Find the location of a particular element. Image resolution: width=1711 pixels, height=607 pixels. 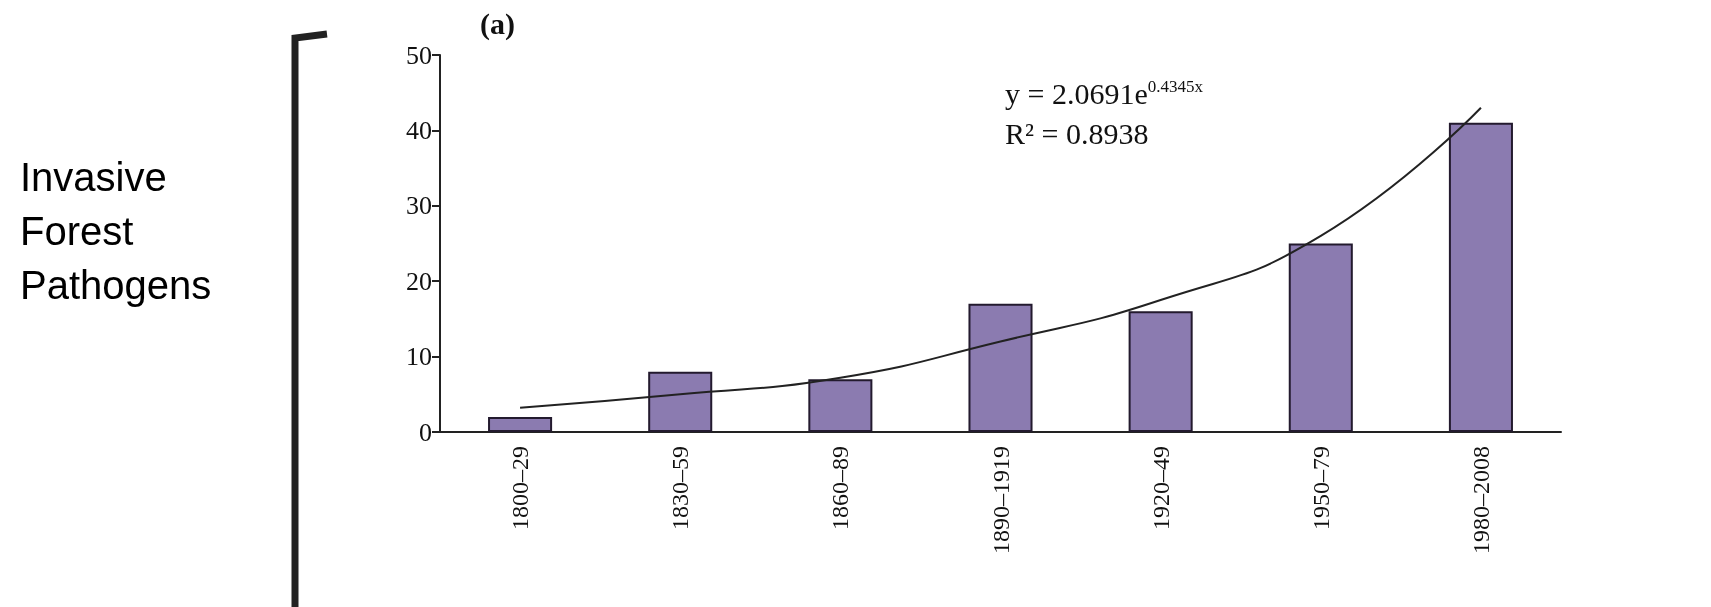

x-tick-label: 1920–49 is located at coordinates (1160, 488).